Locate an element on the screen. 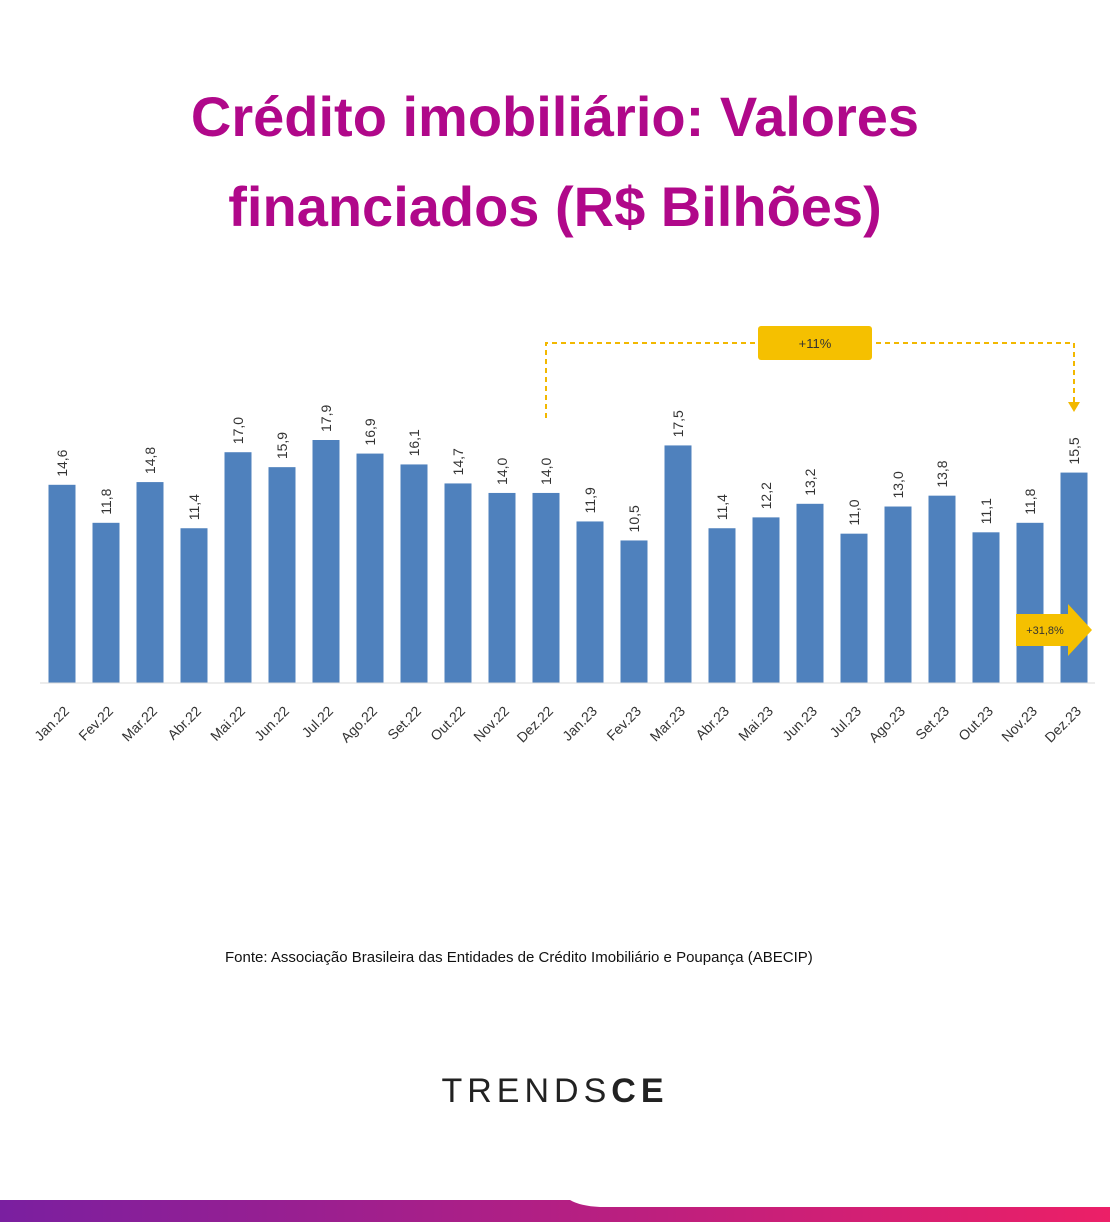 The width and height of the screenshot is (1110, 1222). value-label: 13,8 is located at coordinates (942, 473).